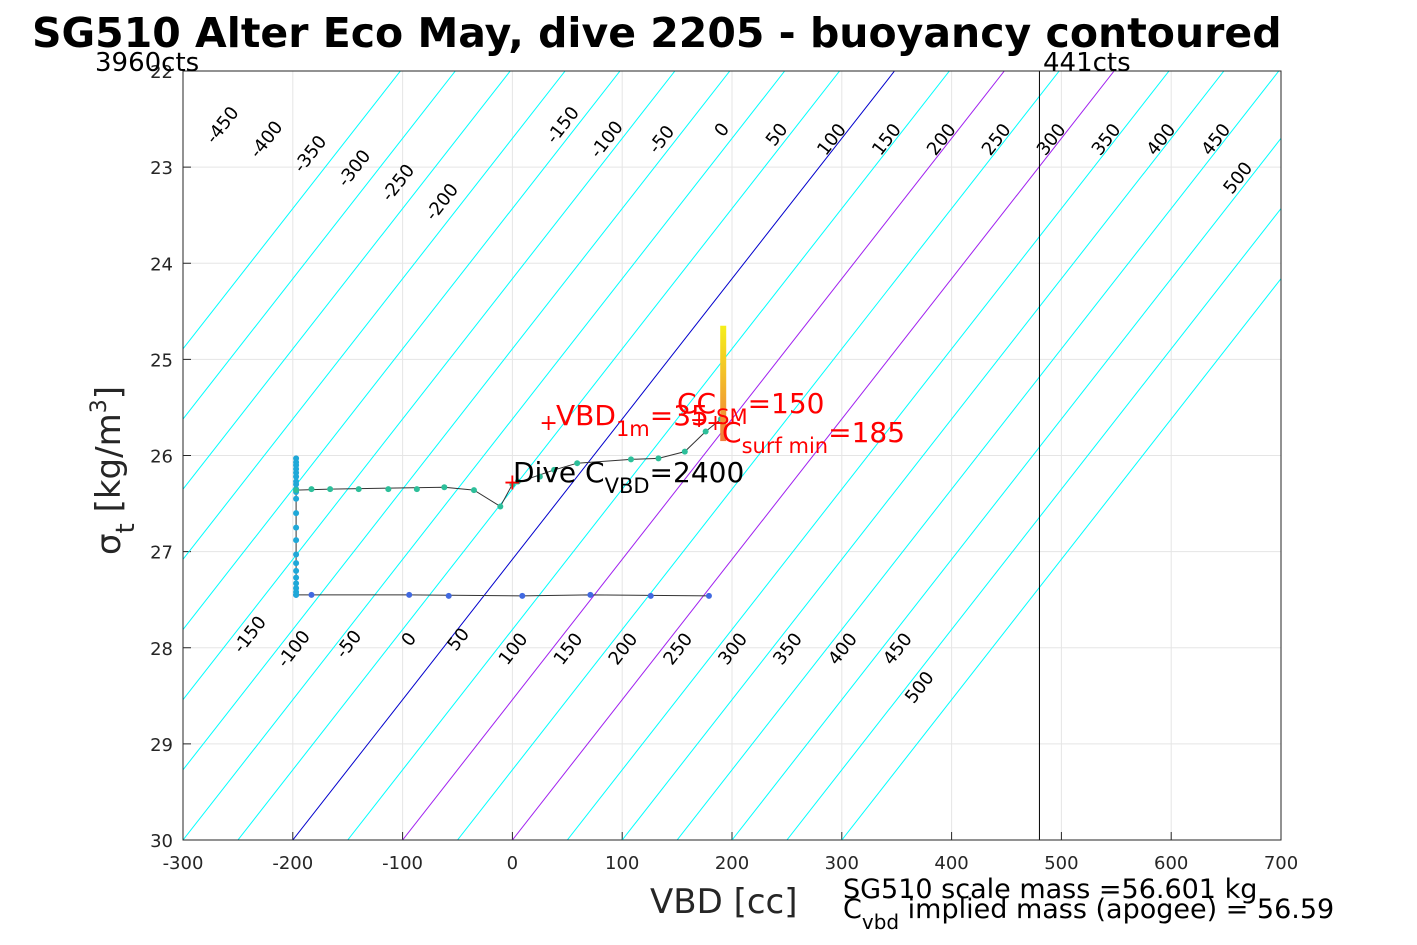  Describe the element at coordinates (161, 264) in the screenshot. I see `y-tick-label: 24` at that location.